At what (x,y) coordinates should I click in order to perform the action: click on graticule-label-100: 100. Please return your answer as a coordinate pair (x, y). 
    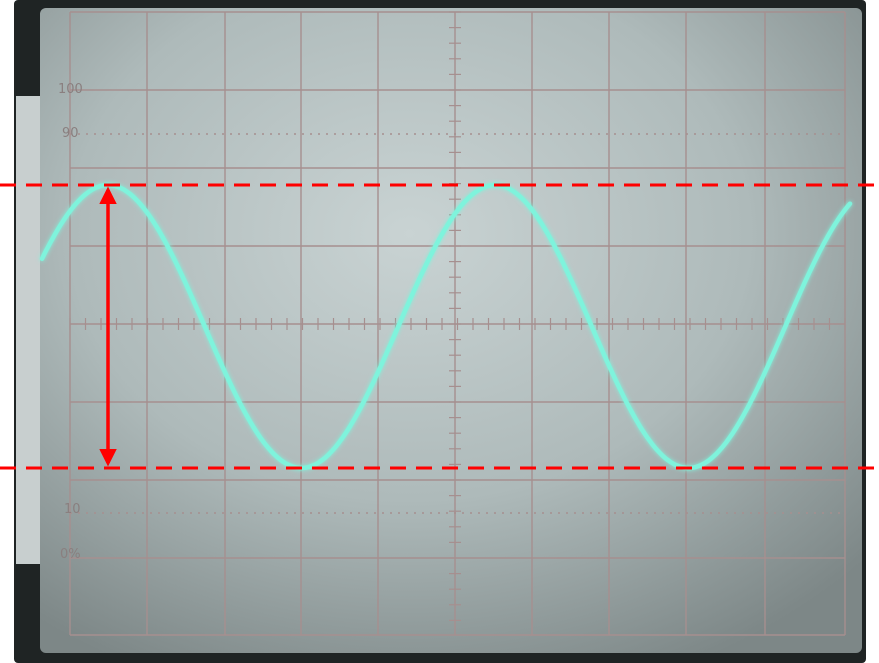
    Looking at the image, I should click on (70, 89).